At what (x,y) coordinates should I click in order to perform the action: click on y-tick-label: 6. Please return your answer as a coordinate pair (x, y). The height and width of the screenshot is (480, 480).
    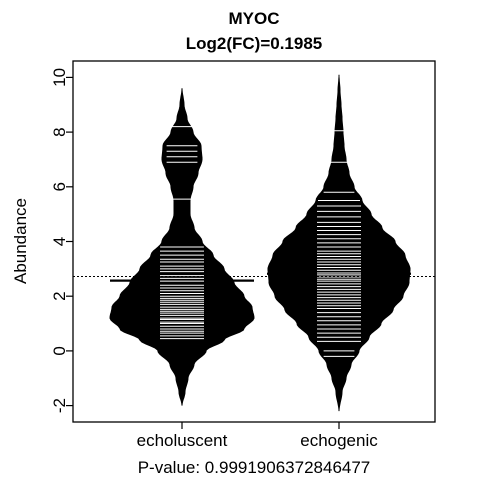
    Looking at the image, I should click on (59, 186).